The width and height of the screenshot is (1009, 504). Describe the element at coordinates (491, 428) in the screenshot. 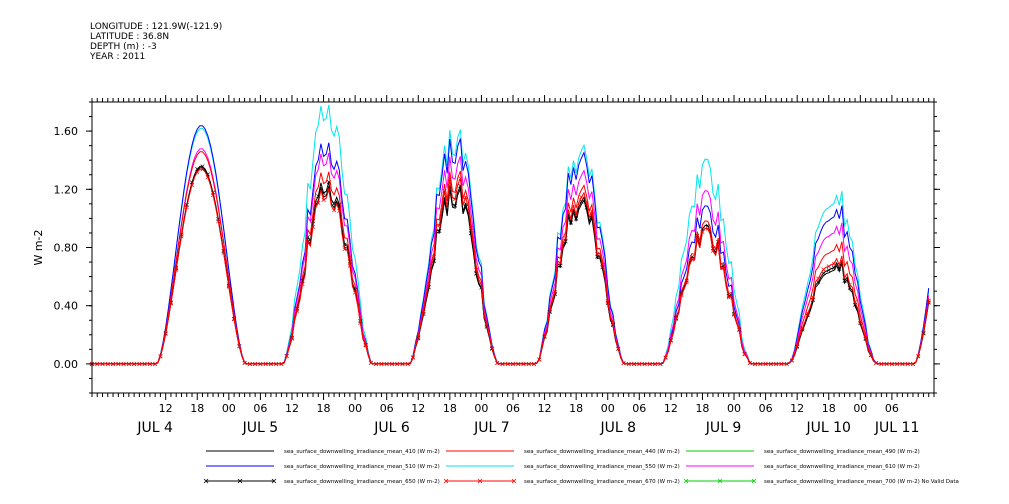

I see `x-date-label: JUL 7` at that location.